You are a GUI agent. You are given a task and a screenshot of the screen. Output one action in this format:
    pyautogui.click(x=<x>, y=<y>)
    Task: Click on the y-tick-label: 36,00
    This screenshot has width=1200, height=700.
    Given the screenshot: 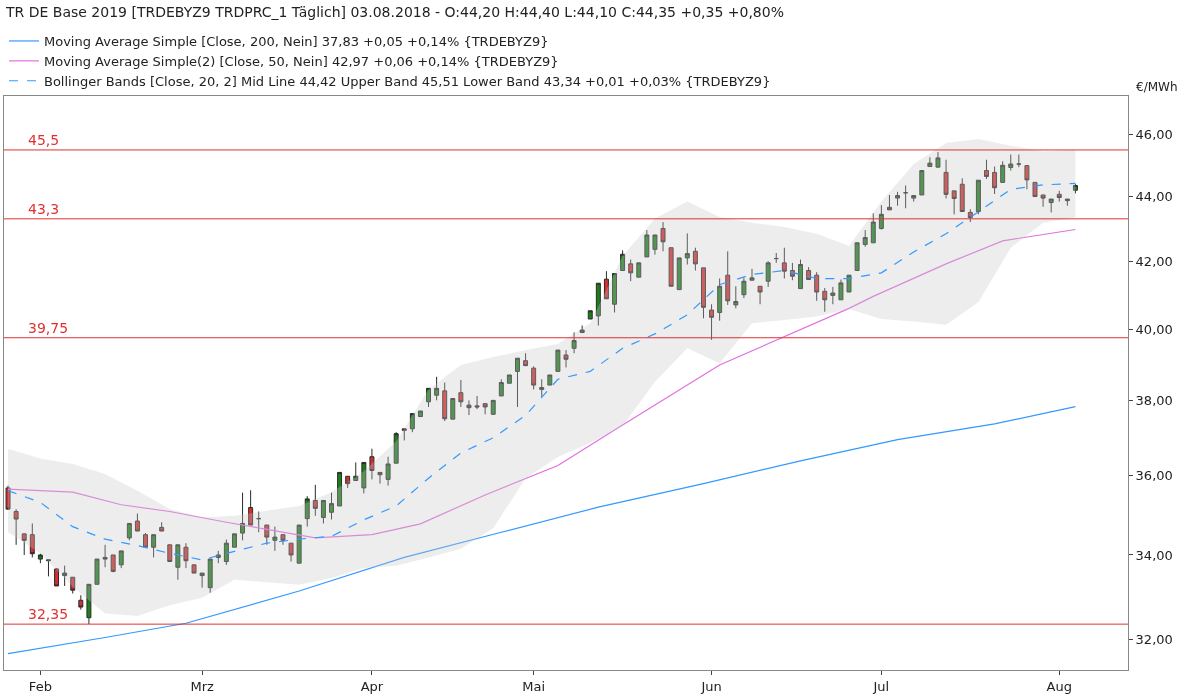 What is the action you would take?
    pyautogui.click(x=1154, y=476)
    